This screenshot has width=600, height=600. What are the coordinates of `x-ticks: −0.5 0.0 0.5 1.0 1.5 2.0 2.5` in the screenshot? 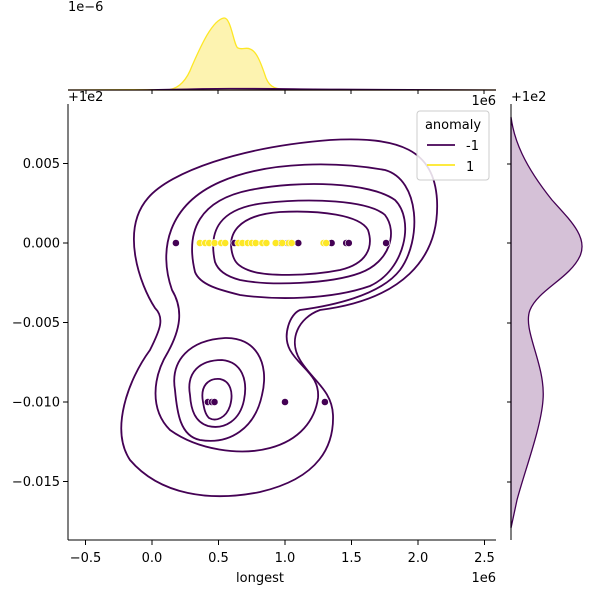 It's located at (282, 553).